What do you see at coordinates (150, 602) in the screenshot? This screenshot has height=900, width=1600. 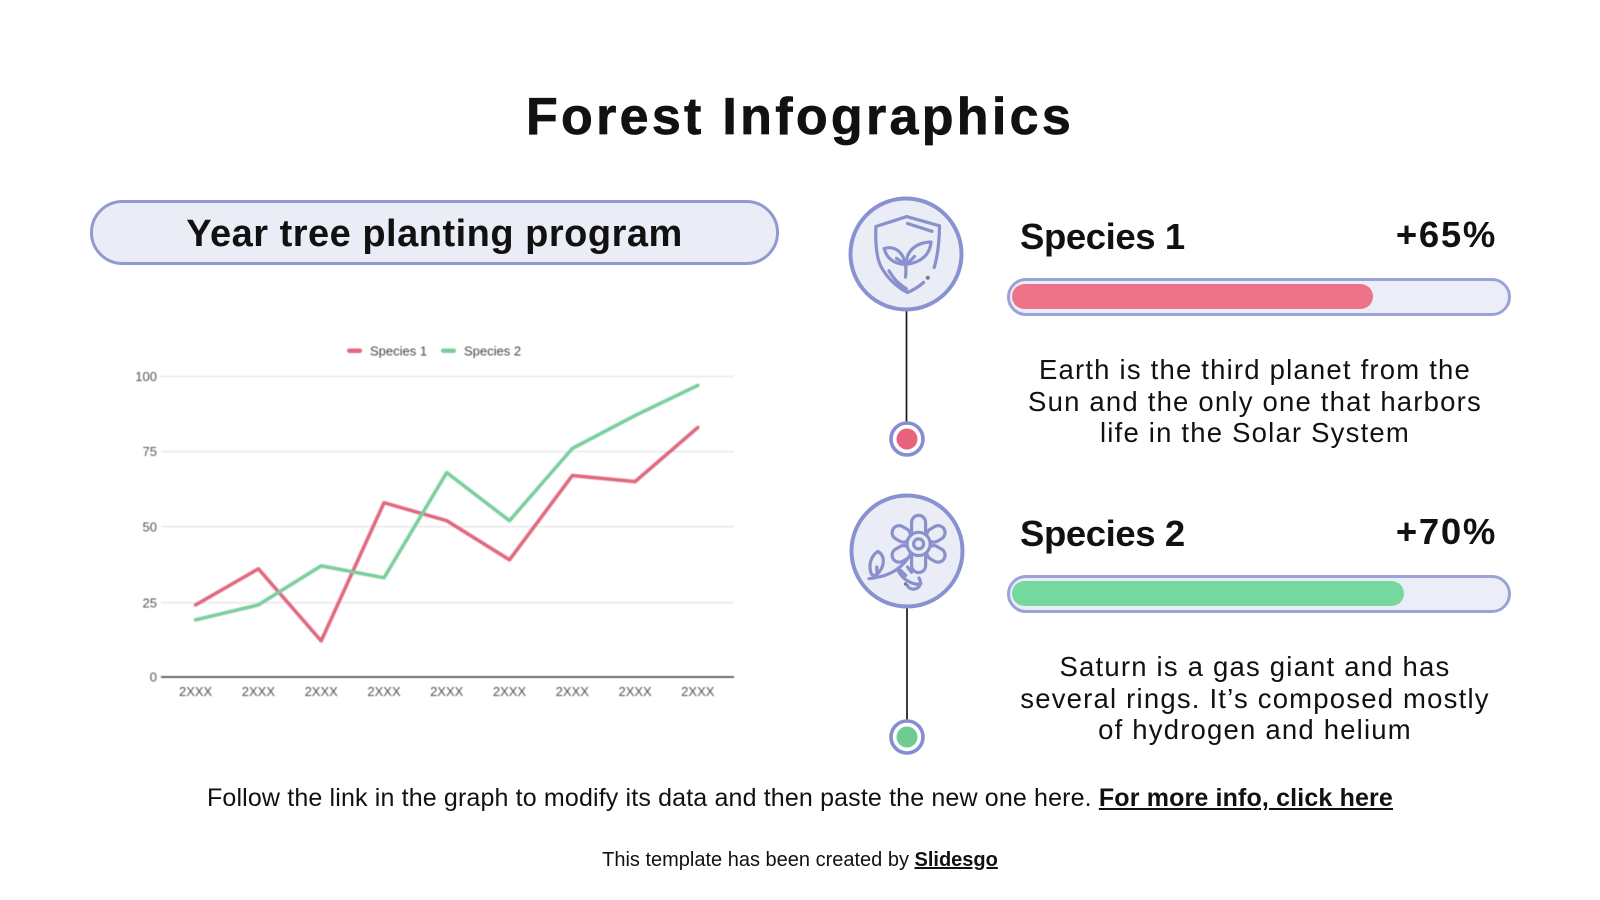 I see `svg-text: 25` at bounding box center [150, 602].